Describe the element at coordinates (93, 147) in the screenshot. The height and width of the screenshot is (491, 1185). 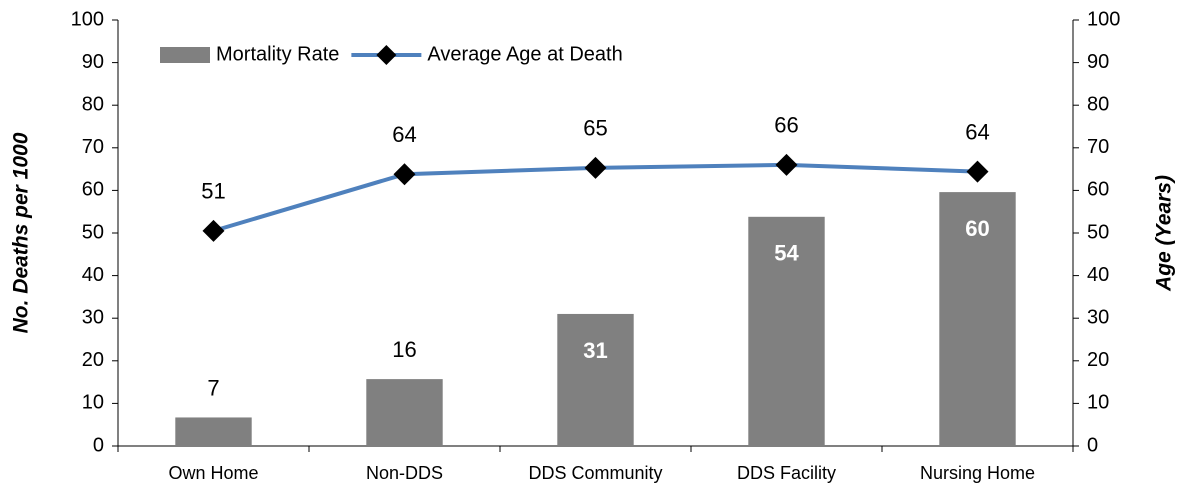
I see `y-tick-label: 70` at that location.